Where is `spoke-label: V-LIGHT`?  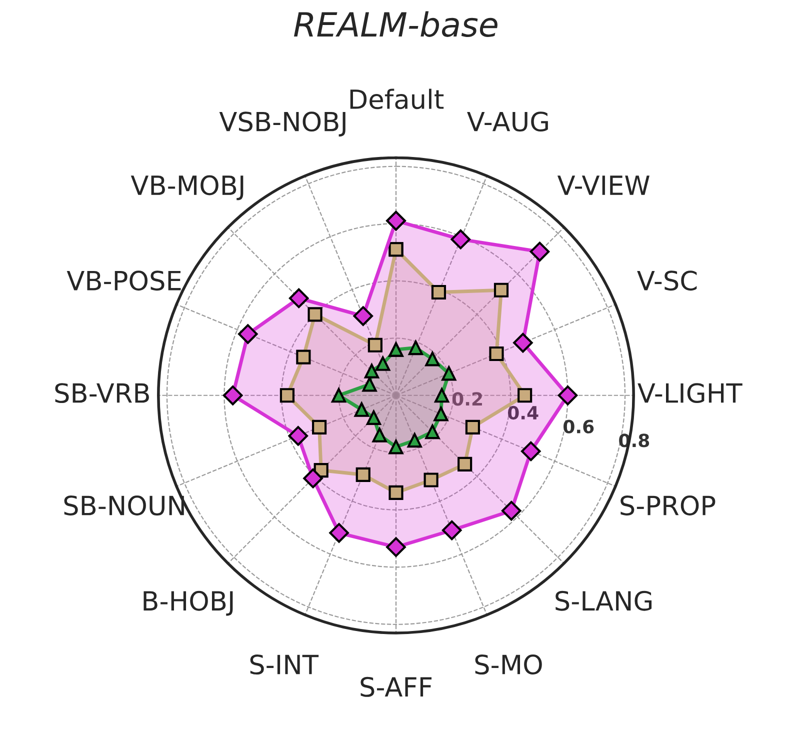
spoke-label: V-LIGHT is located at coordinates (690, 393).